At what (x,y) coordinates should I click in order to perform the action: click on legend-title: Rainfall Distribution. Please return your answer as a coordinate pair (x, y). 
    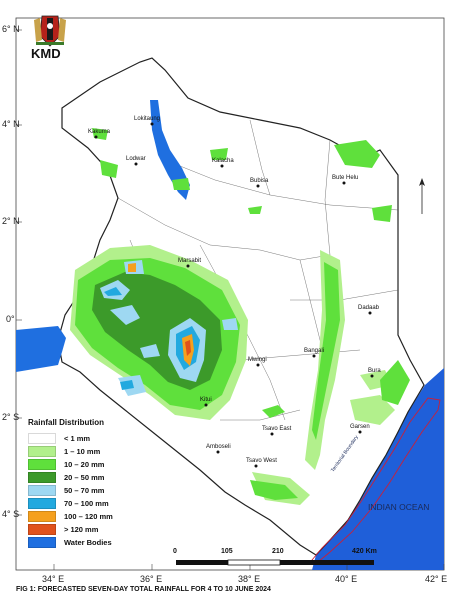
    Looking at the image, I should click on (66, 422).